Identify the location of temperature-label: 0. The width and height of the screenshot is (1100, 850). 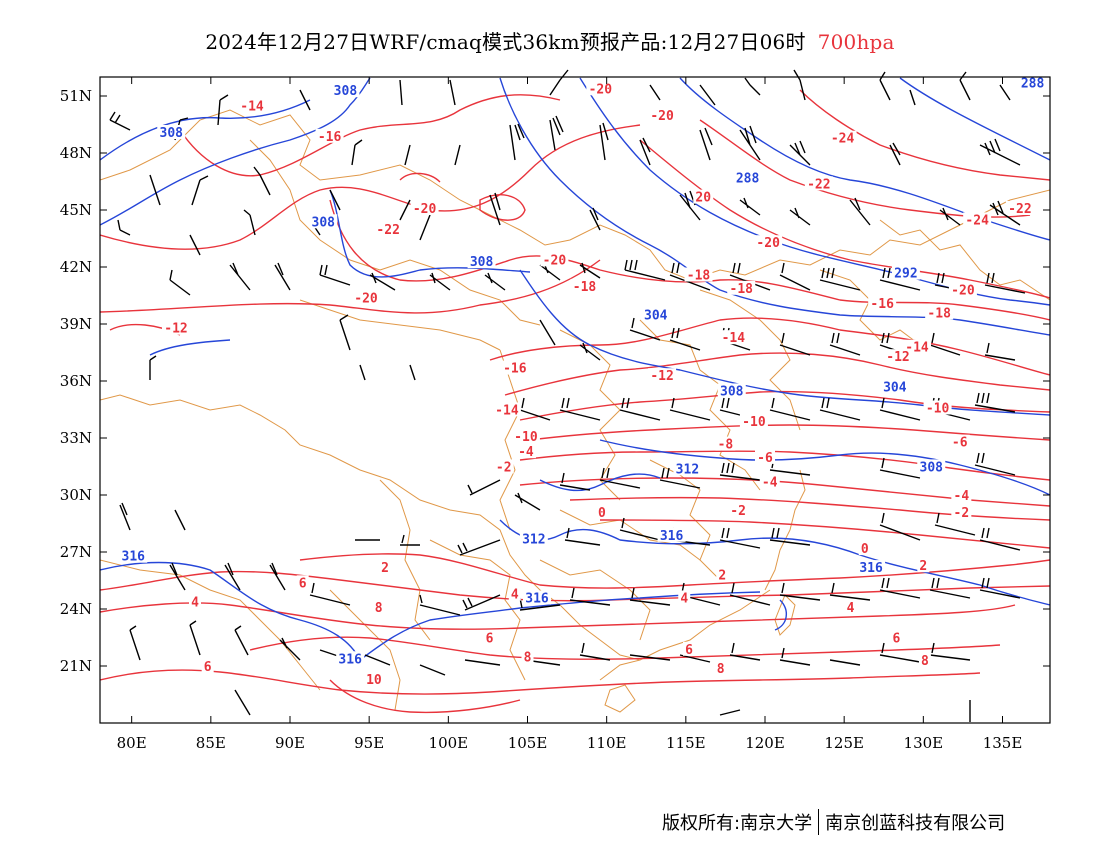
(602, 513).